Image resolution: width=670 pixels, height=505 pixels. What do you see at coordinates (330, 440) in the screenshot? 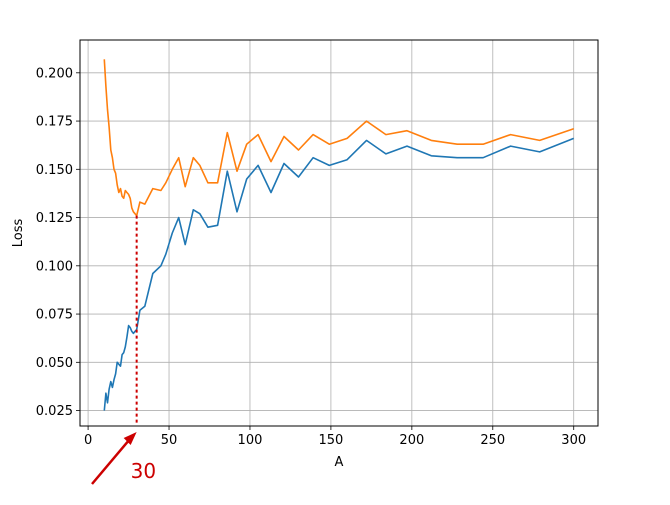
I see `x-tick-label: 150` at bounding box center [330, 440].